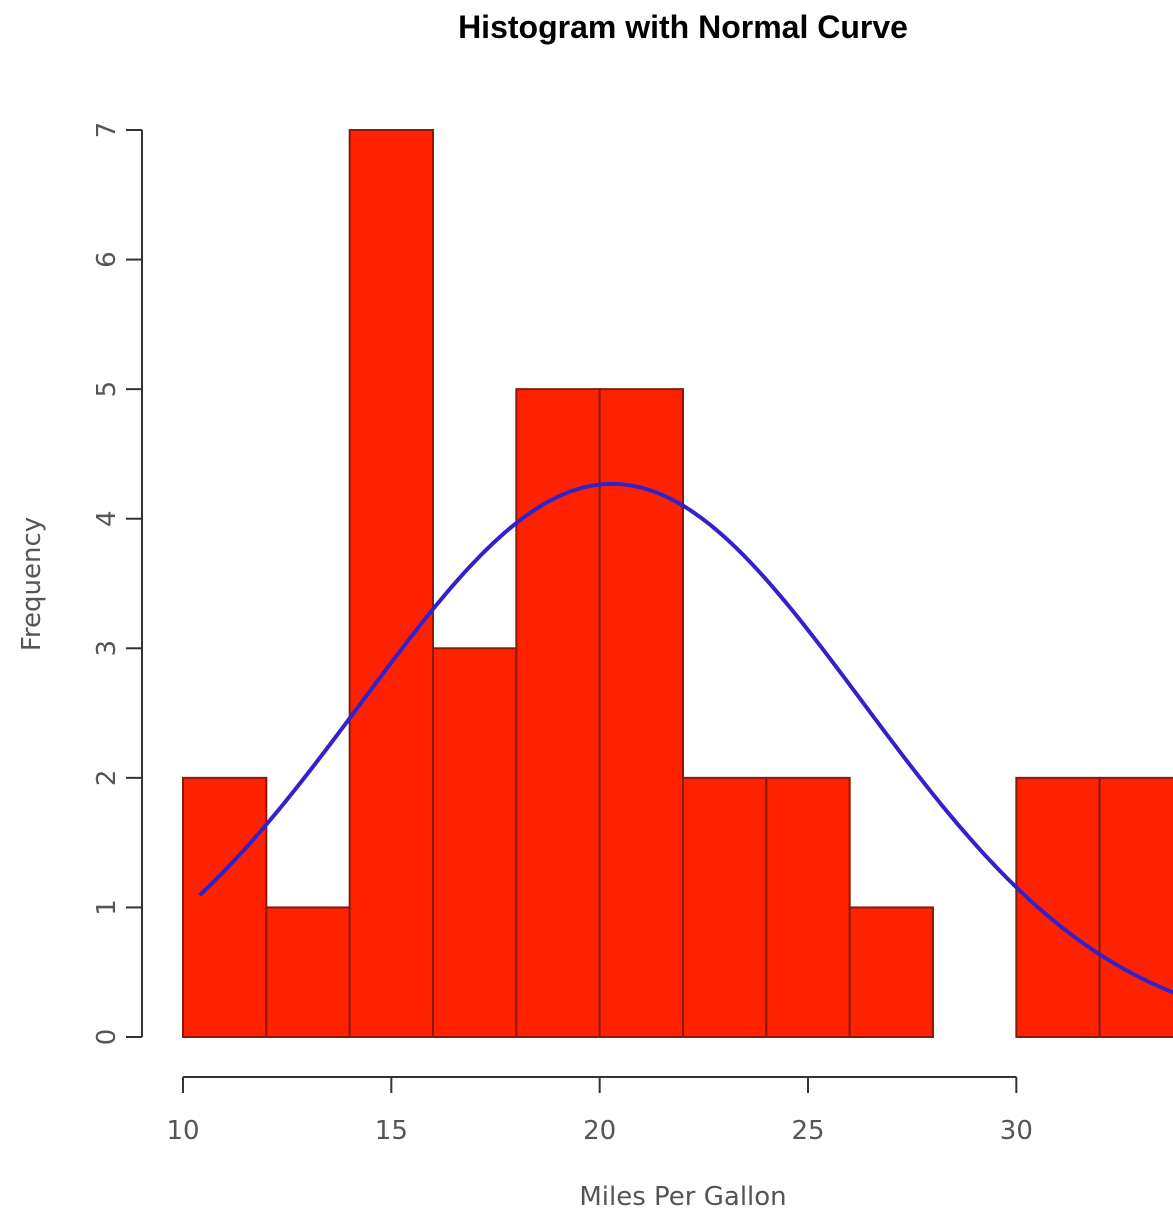 This screenshot has height=1212, width=1173. What do you see at coordinates (107, 389) in the screenshot?
I see `y-tick-label: 5` at bounding box center [107, 389].